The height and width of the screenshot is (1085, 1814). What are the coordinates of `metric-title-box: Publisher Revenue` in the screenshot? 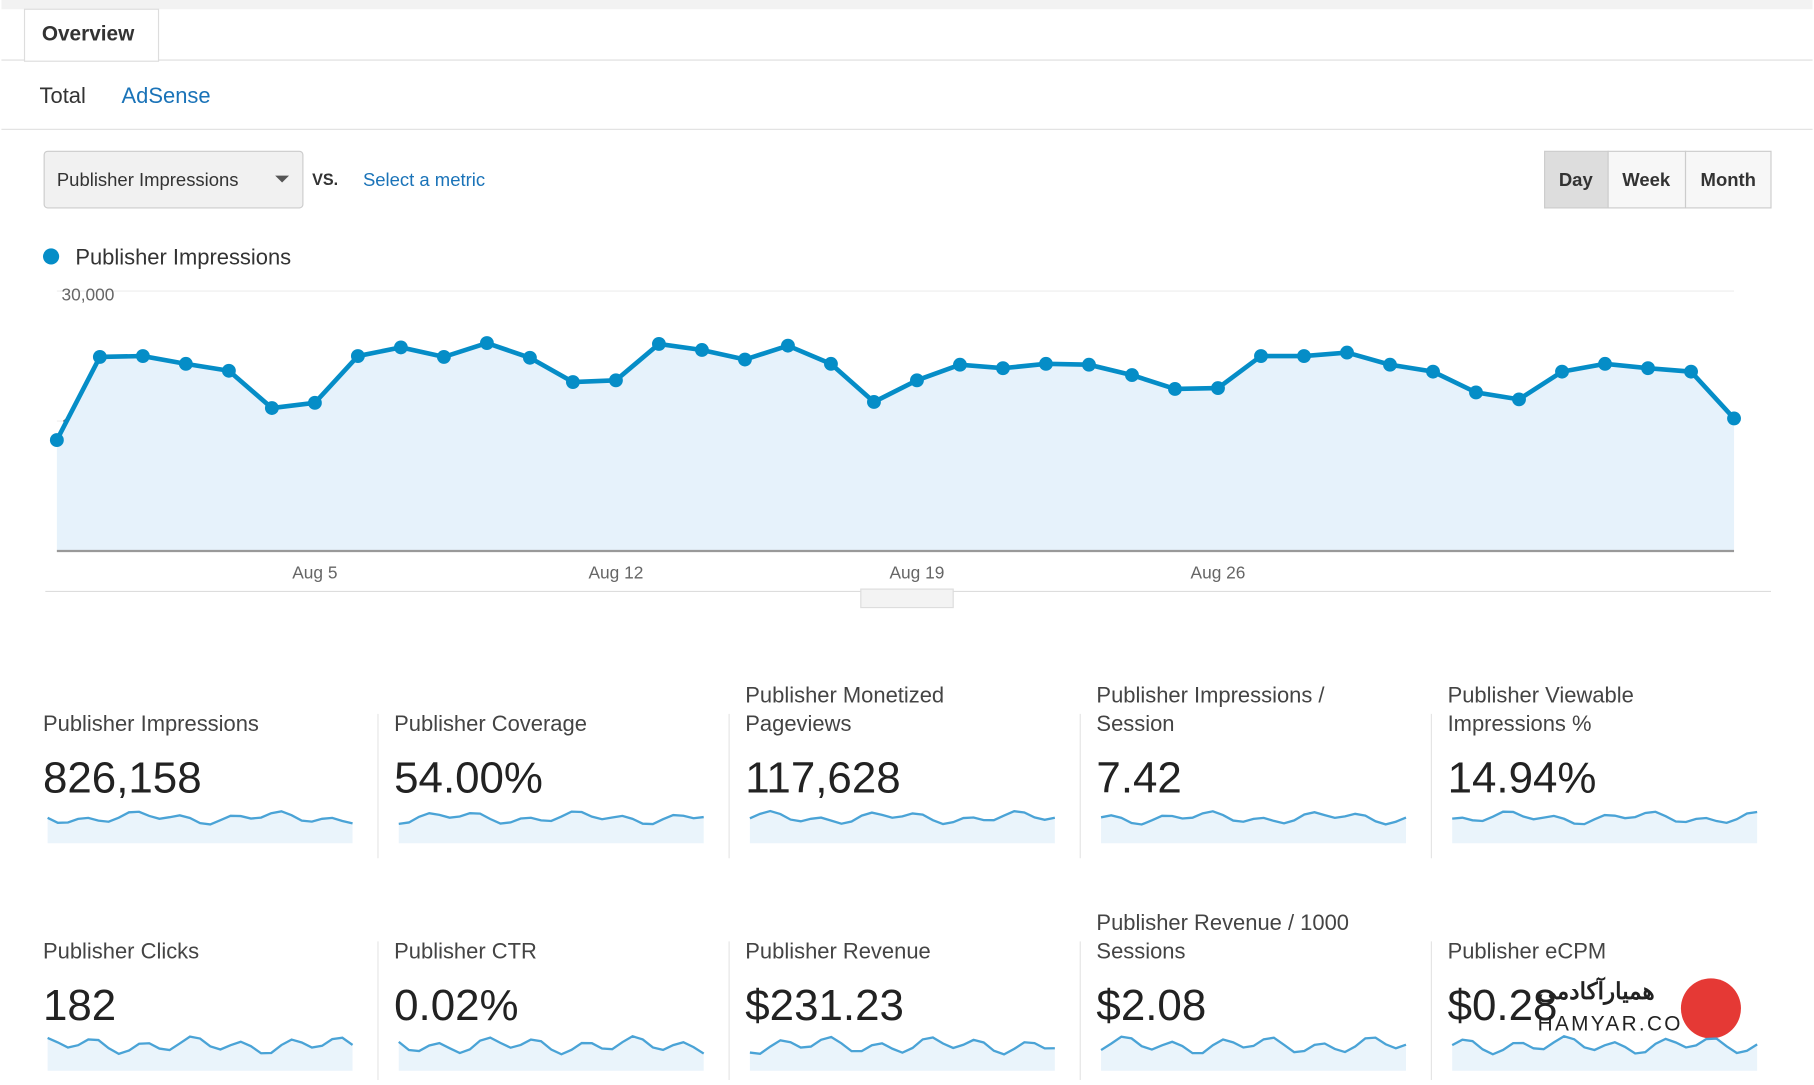 It's located at (838, 952).